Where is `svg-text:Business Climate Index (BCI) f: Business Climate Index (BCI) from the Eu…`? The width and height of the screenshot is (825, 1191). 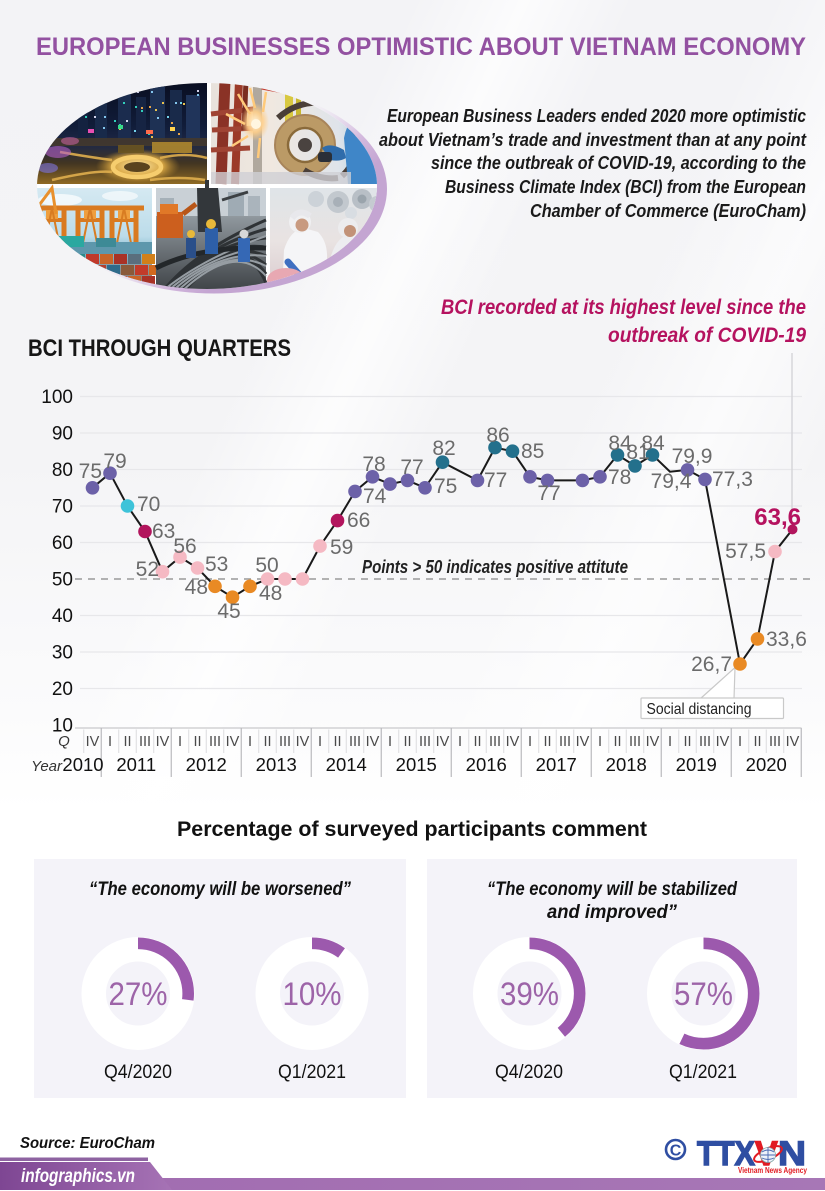 svg-text:Business Climate Index (BCI) f: Business Climate Index (BCI) from the Eu… is located at coordinates (625, 187).